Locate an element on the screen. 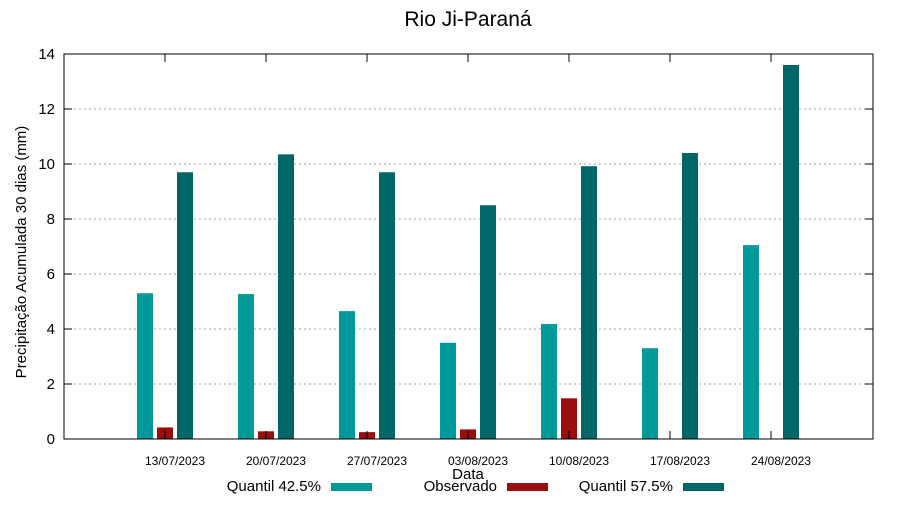 Image resolution: width=900 pixels, height=505 pixels. y-tick-label: 10 is located at coordinates (46, 164).